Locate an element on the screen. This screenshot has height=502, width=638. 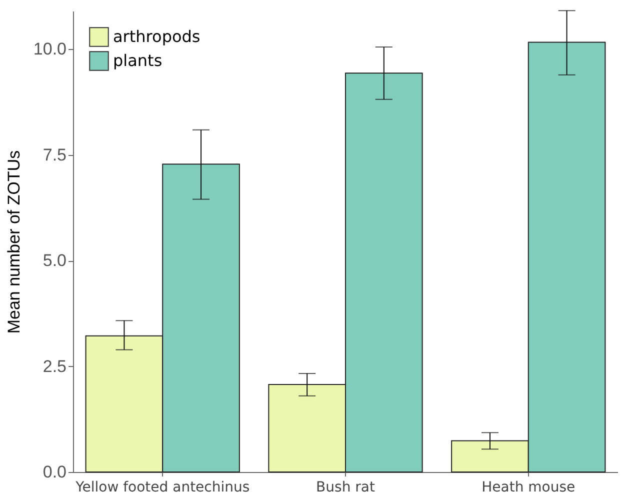
y-tick-label: 10.0 is located at coordinates (49, 49).